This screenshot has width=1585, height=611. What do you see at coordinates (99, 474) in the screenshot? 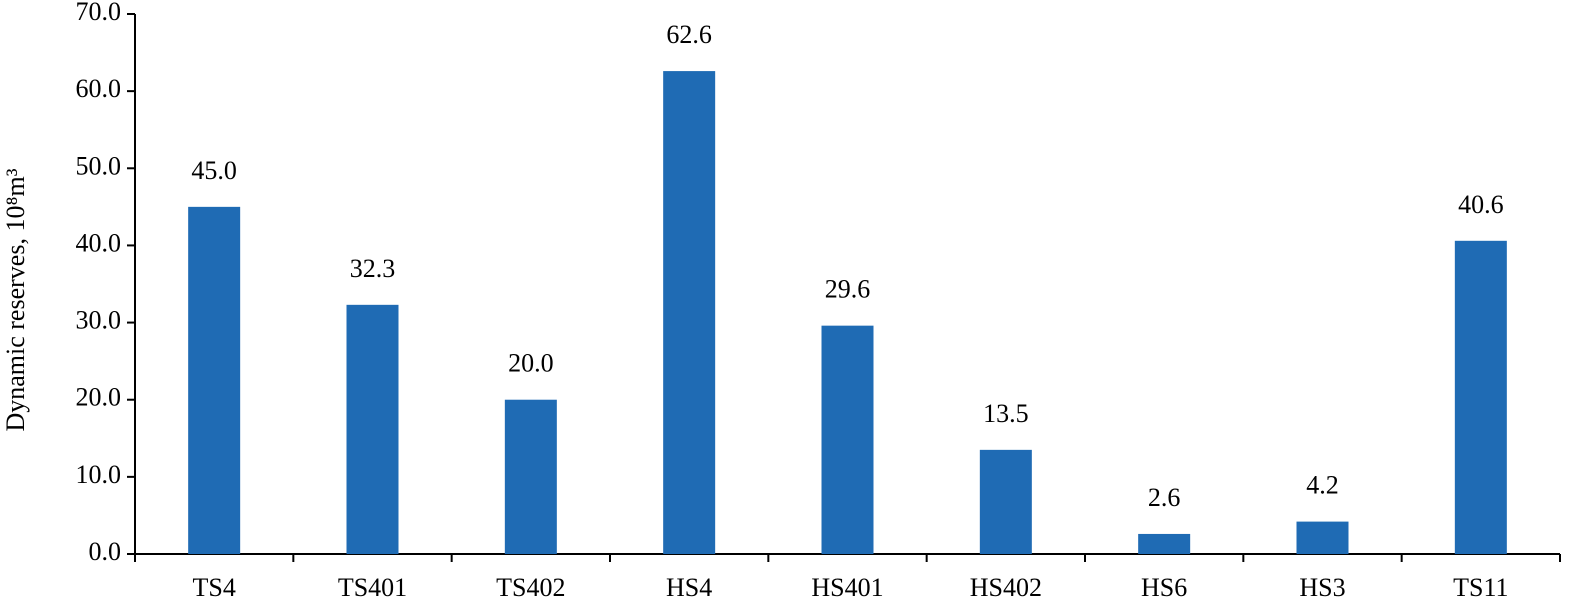
I see `y-tick-label: 10.0` at bounding box center [99, 474].